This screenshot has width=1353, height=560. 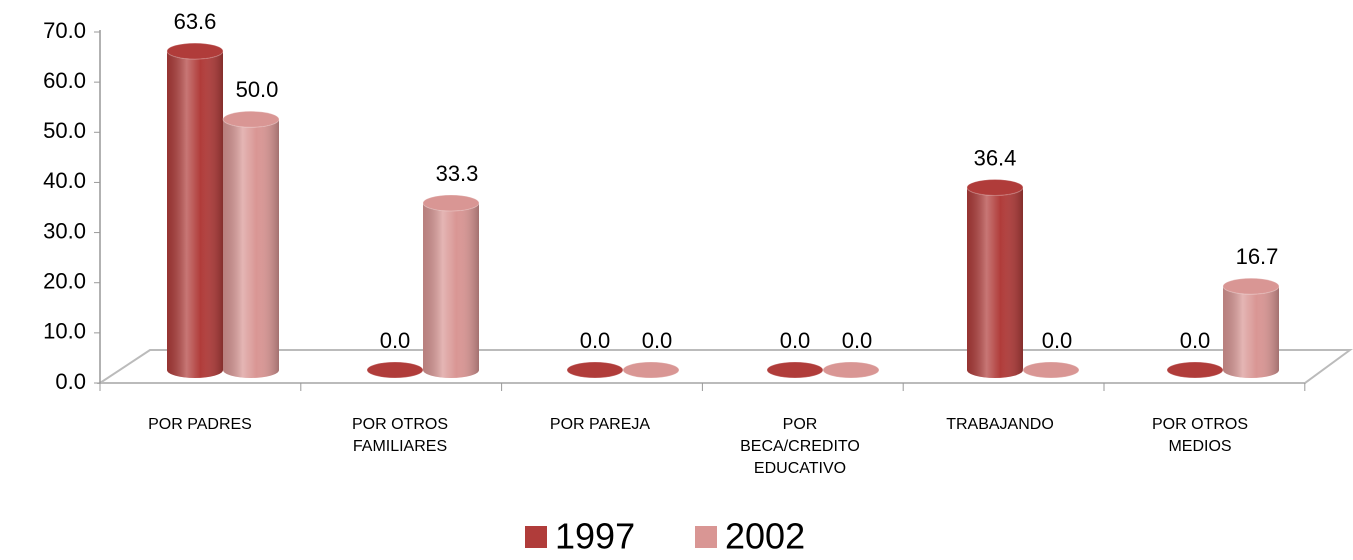 I want to click on y-tick-label: 20.0, so click(x=64, y=281).